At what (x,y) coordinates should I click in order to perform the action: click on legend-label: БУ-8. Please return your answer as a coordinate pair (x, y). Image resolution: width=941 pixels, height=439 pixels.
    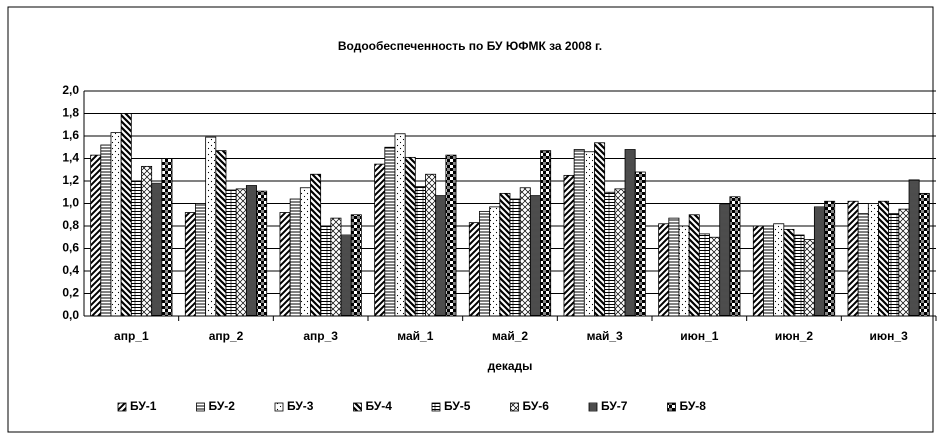
    Looking at the image, I should click on (693, 406).